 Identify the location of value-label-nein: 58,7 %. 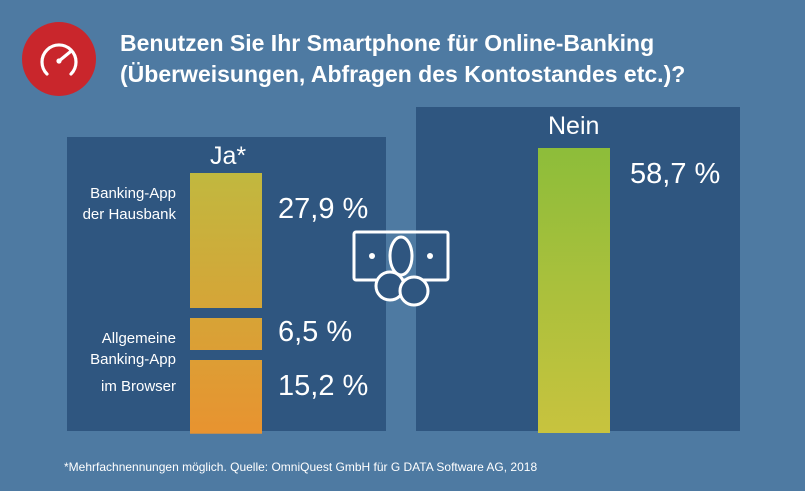
(675, 174).